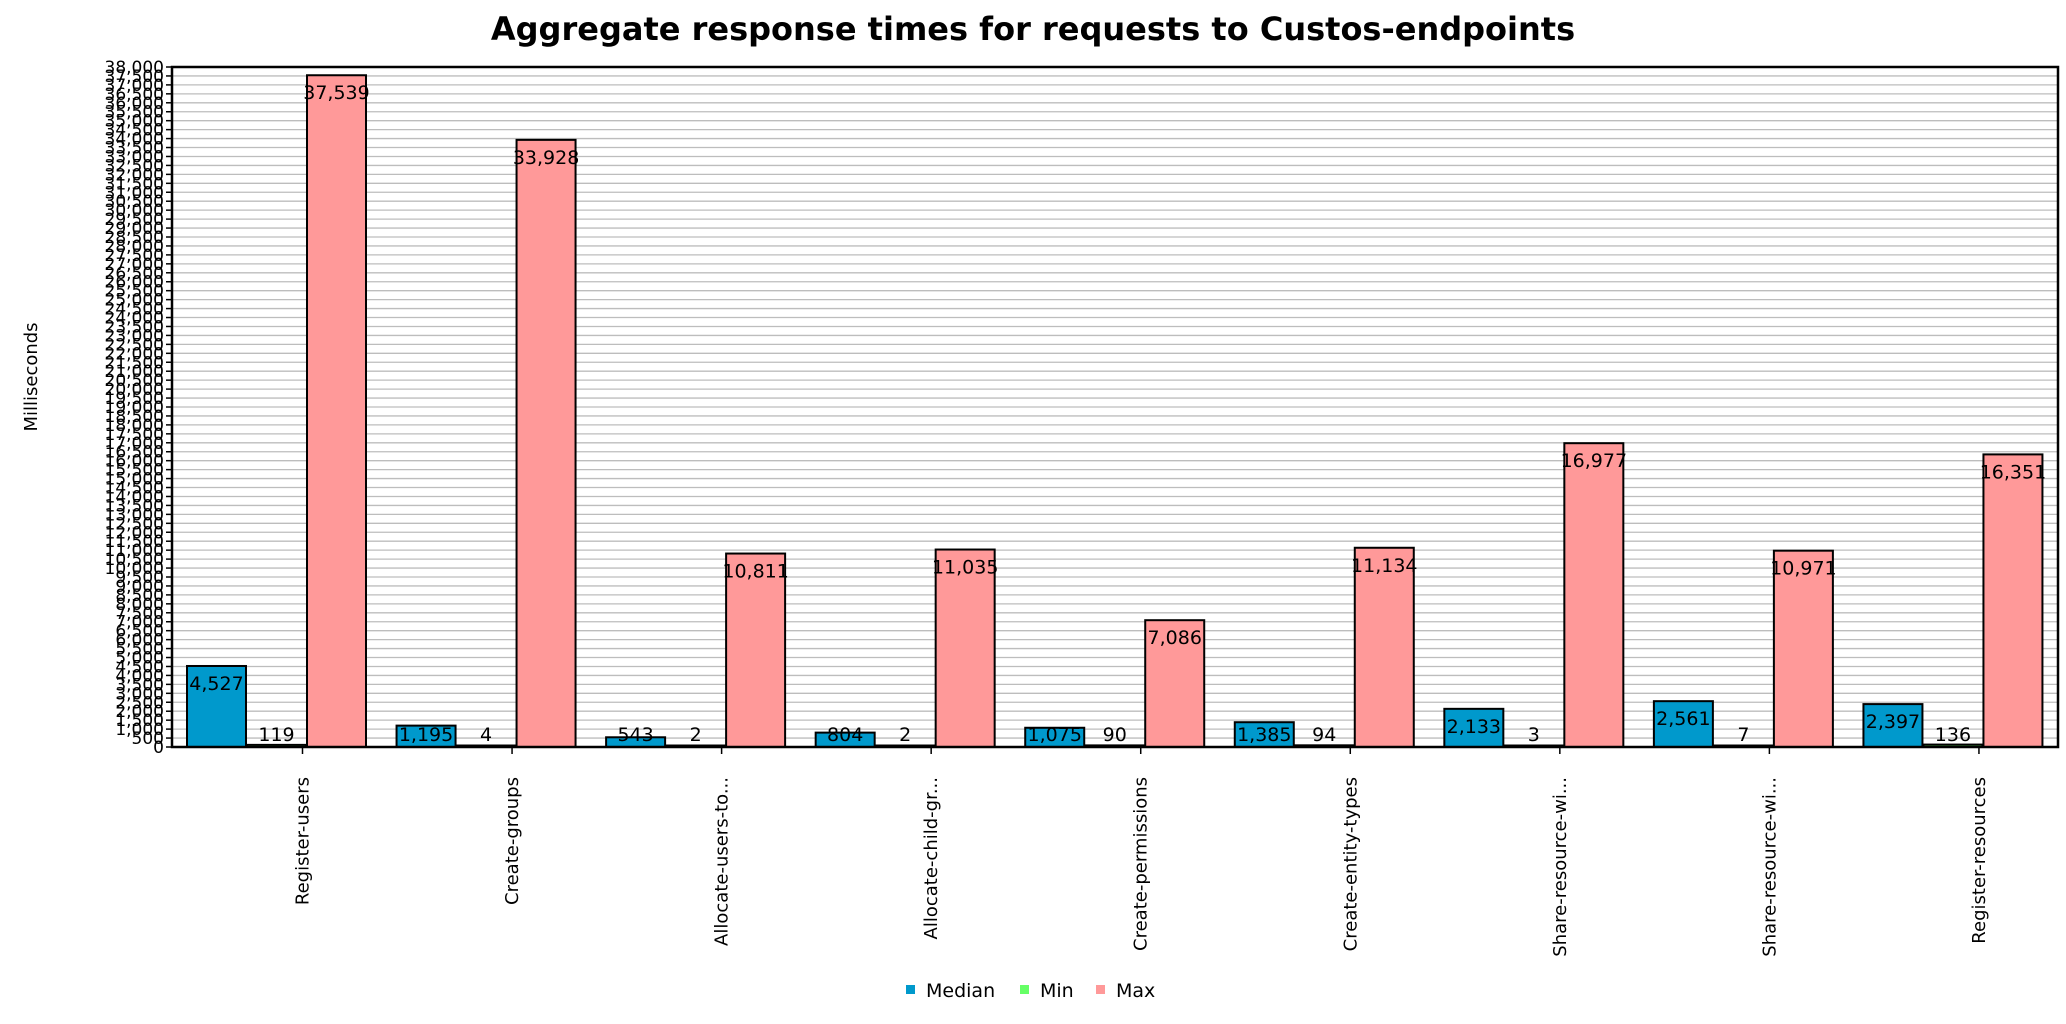 The height and width of the screenshot is (1024, 2066). Describe the element at coordinates (134, 480) in the screenshot. I see `y-tick-label: 15,000` at that location.